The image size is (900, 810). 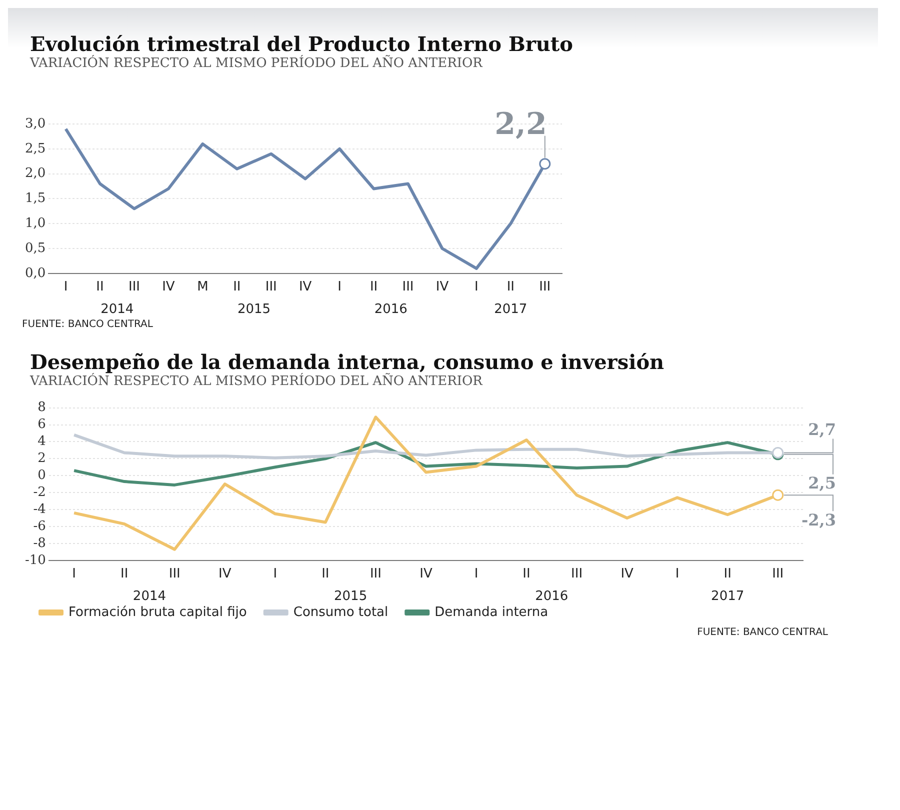 What do you see at coordinates (39, 526) in the screenshot?
I see `y-tick-label: -6` at bounding box center [39, 526].